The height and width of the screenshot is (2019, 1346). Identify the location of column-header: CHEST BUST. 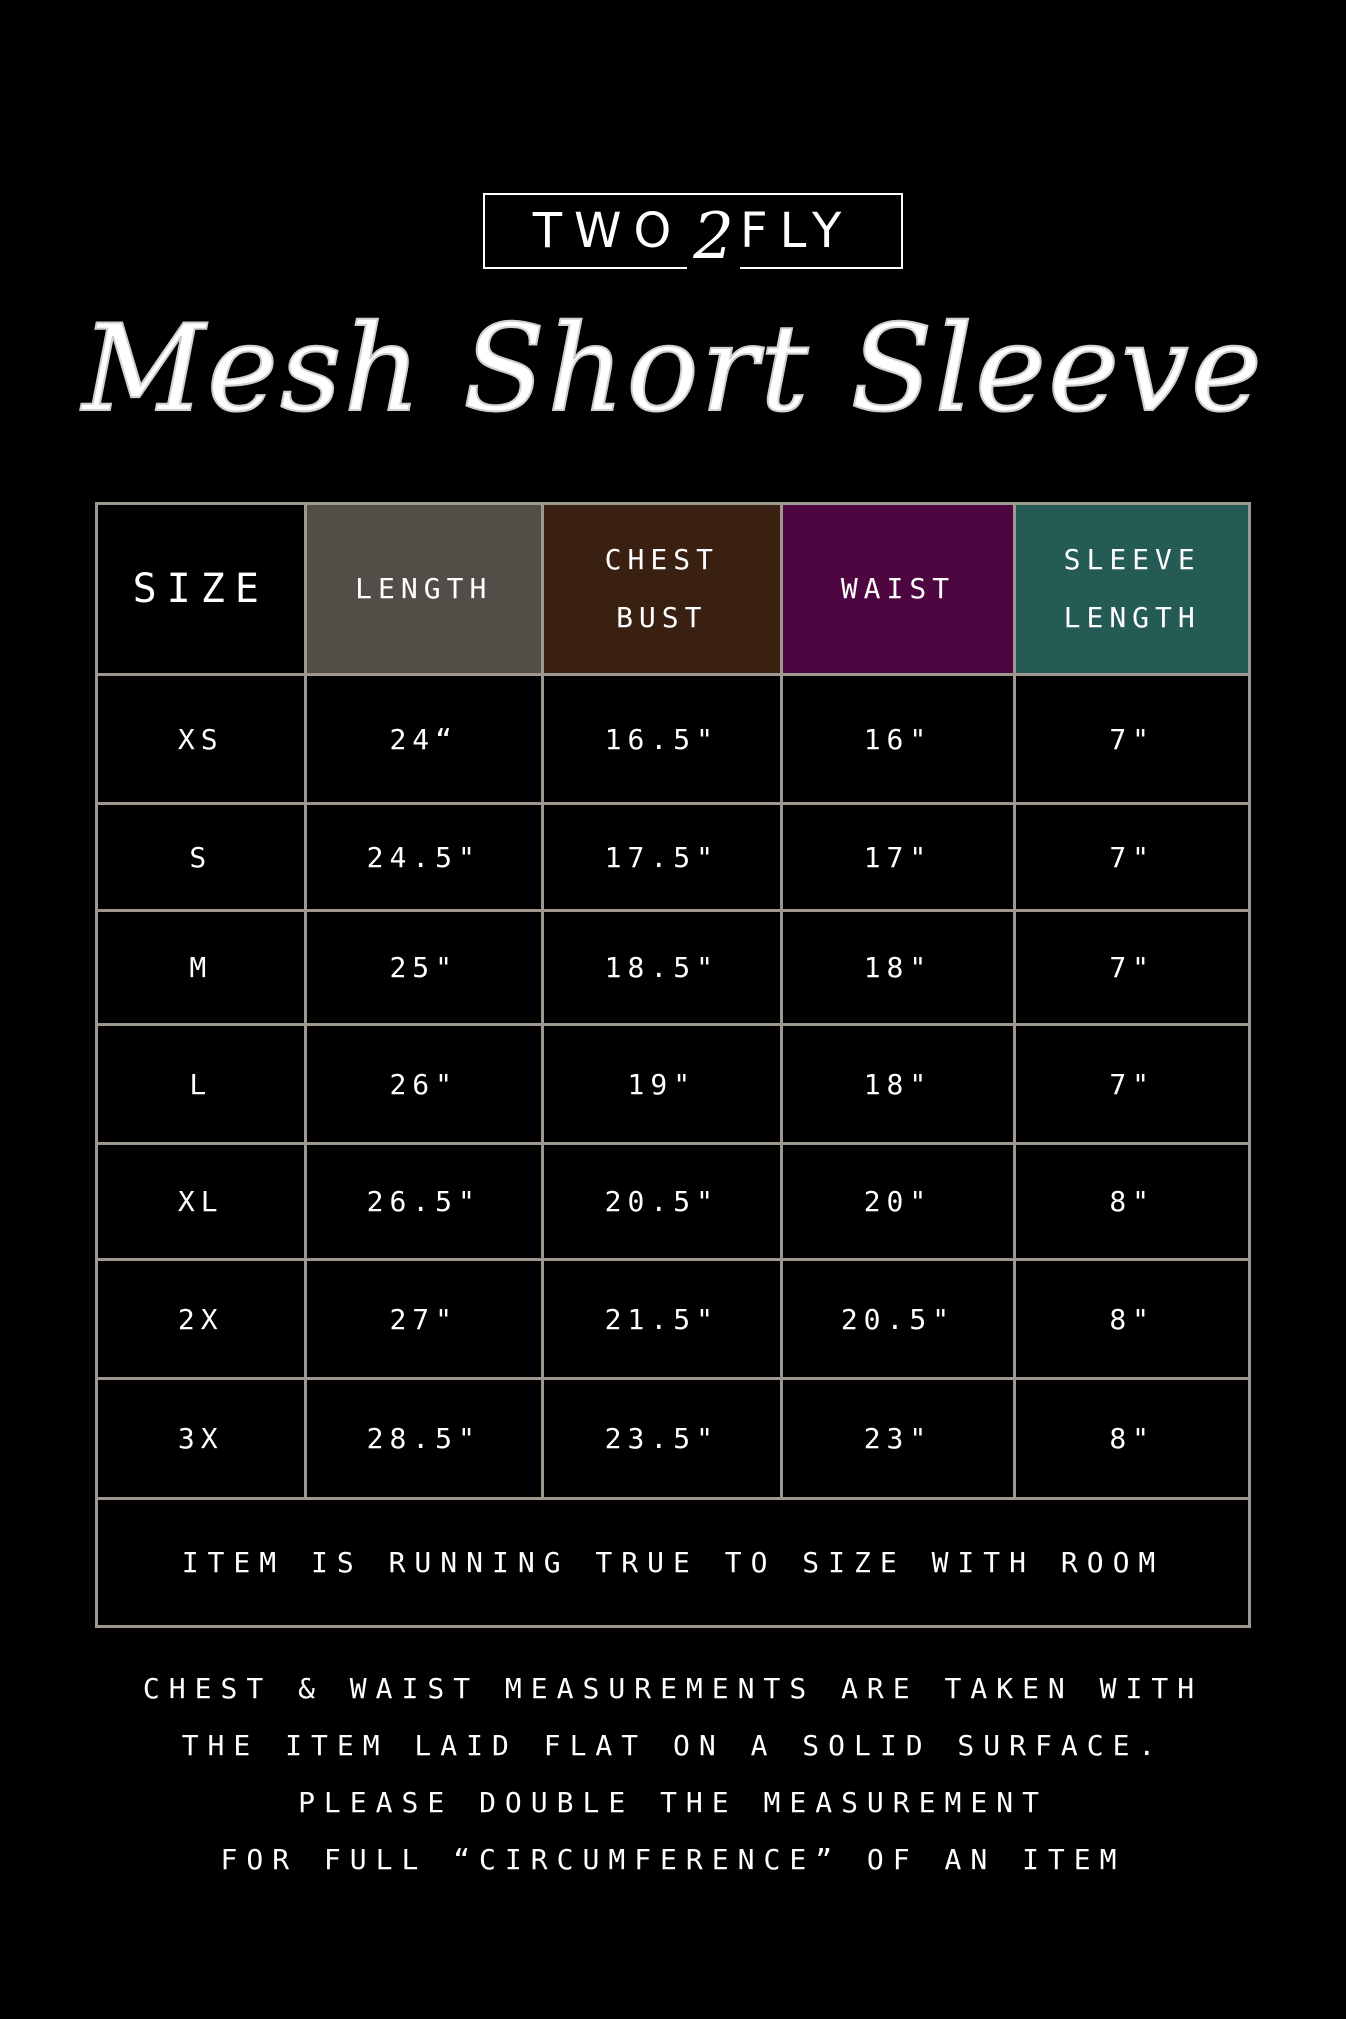
(661, 589).